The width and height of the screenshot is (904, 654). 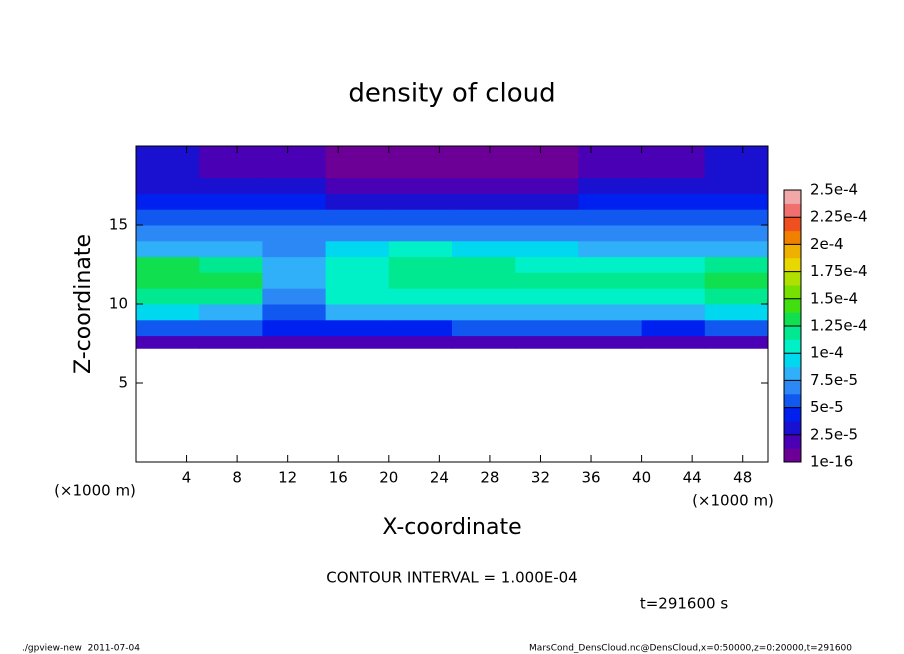 I want to click on colorbar-label: 5e-5, so click(x=827, y=407).